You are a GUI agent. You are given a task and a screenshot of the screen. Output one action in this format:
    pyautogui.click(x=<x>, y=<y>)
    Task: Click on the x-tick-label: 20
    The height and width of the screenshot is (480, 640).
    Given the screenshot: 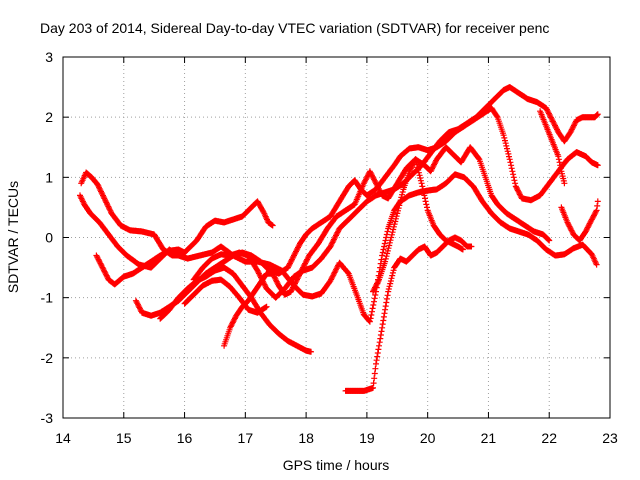 What is the action you would take?
    pyautogui.click(x=428, y=438)
    